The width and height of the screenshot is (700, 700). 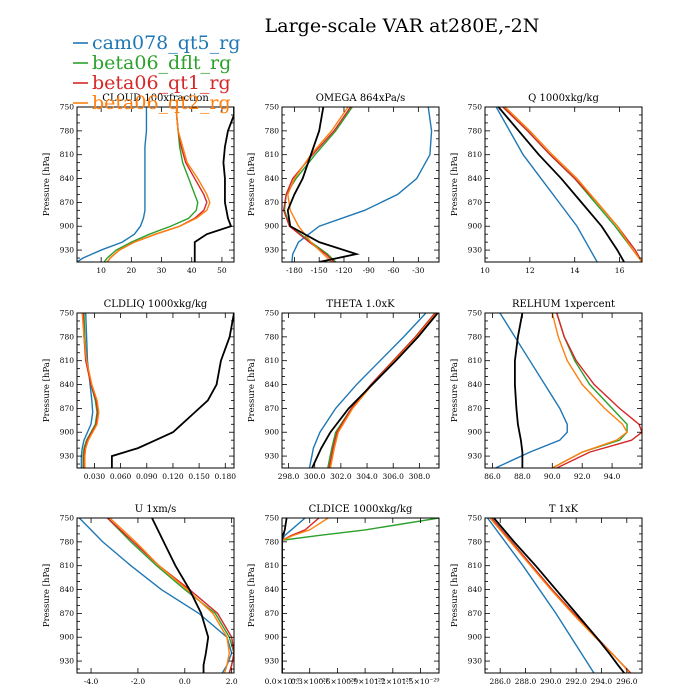 What do you see at coordinates (360, 304) in the screenshot?
I see `panel-title: THETA 1.0xK` at bounding box center [360, 304].